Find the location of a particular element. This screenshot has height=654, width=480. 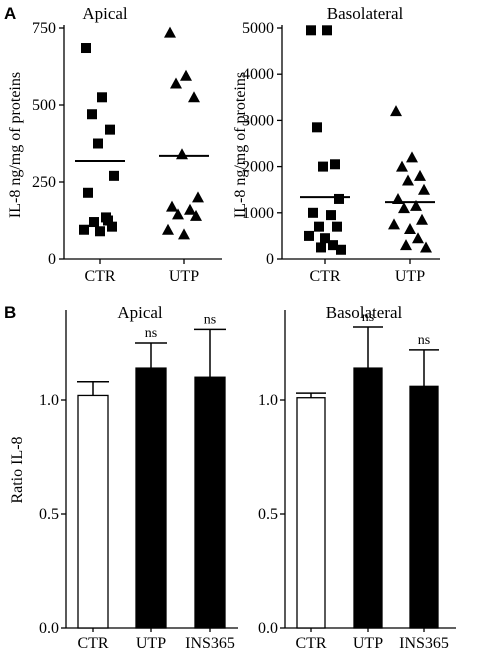

y-tick-label: 4000 is located at coordinates (258, 74).